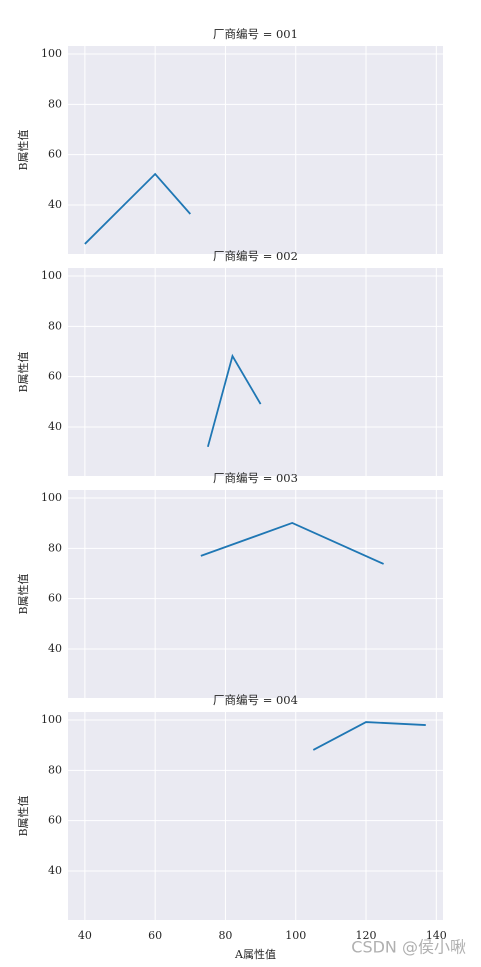 This screenshot has width=481, height=967. I want to click on x-tick-label: 40, so click(85, 935).